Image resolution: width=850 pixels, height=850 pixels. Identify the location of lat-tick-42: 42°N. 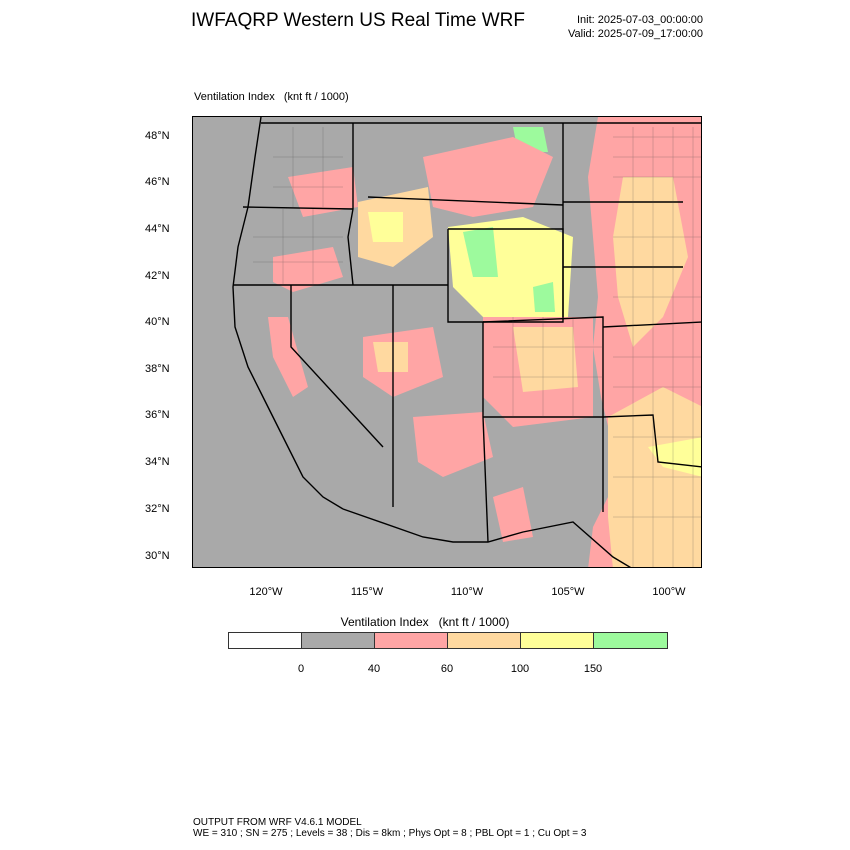
(157, 276).